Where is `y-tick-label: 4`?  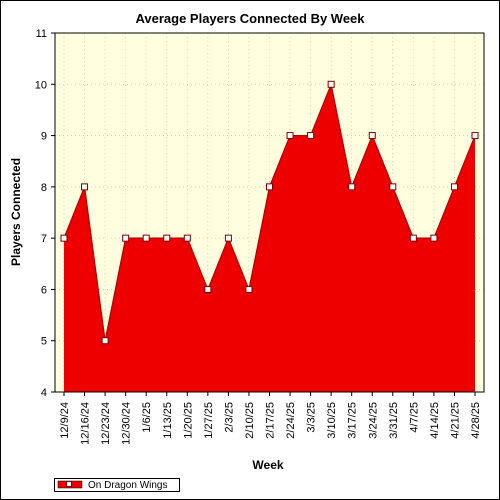
y-tick-label: 4 is located at coordinates (44, 393).